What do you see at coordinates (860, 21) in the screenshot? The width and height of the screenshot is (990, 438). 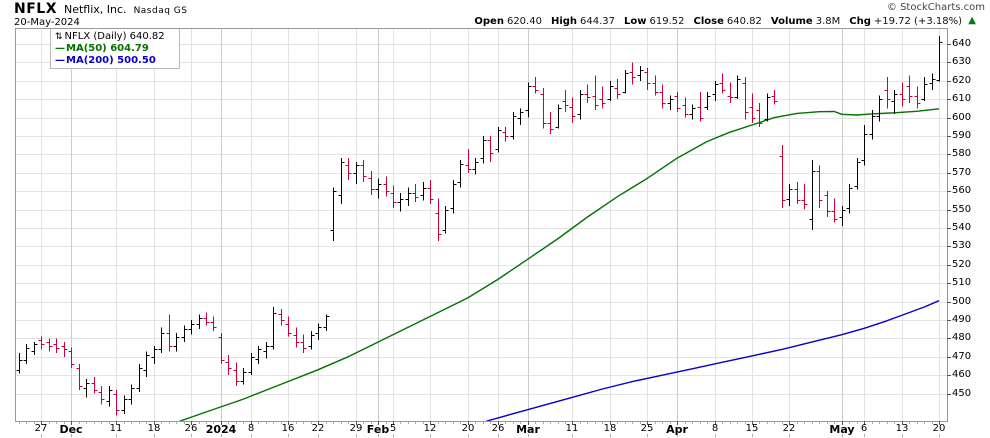 I see `quote-label: Chg` at bounding box center [860, 21].